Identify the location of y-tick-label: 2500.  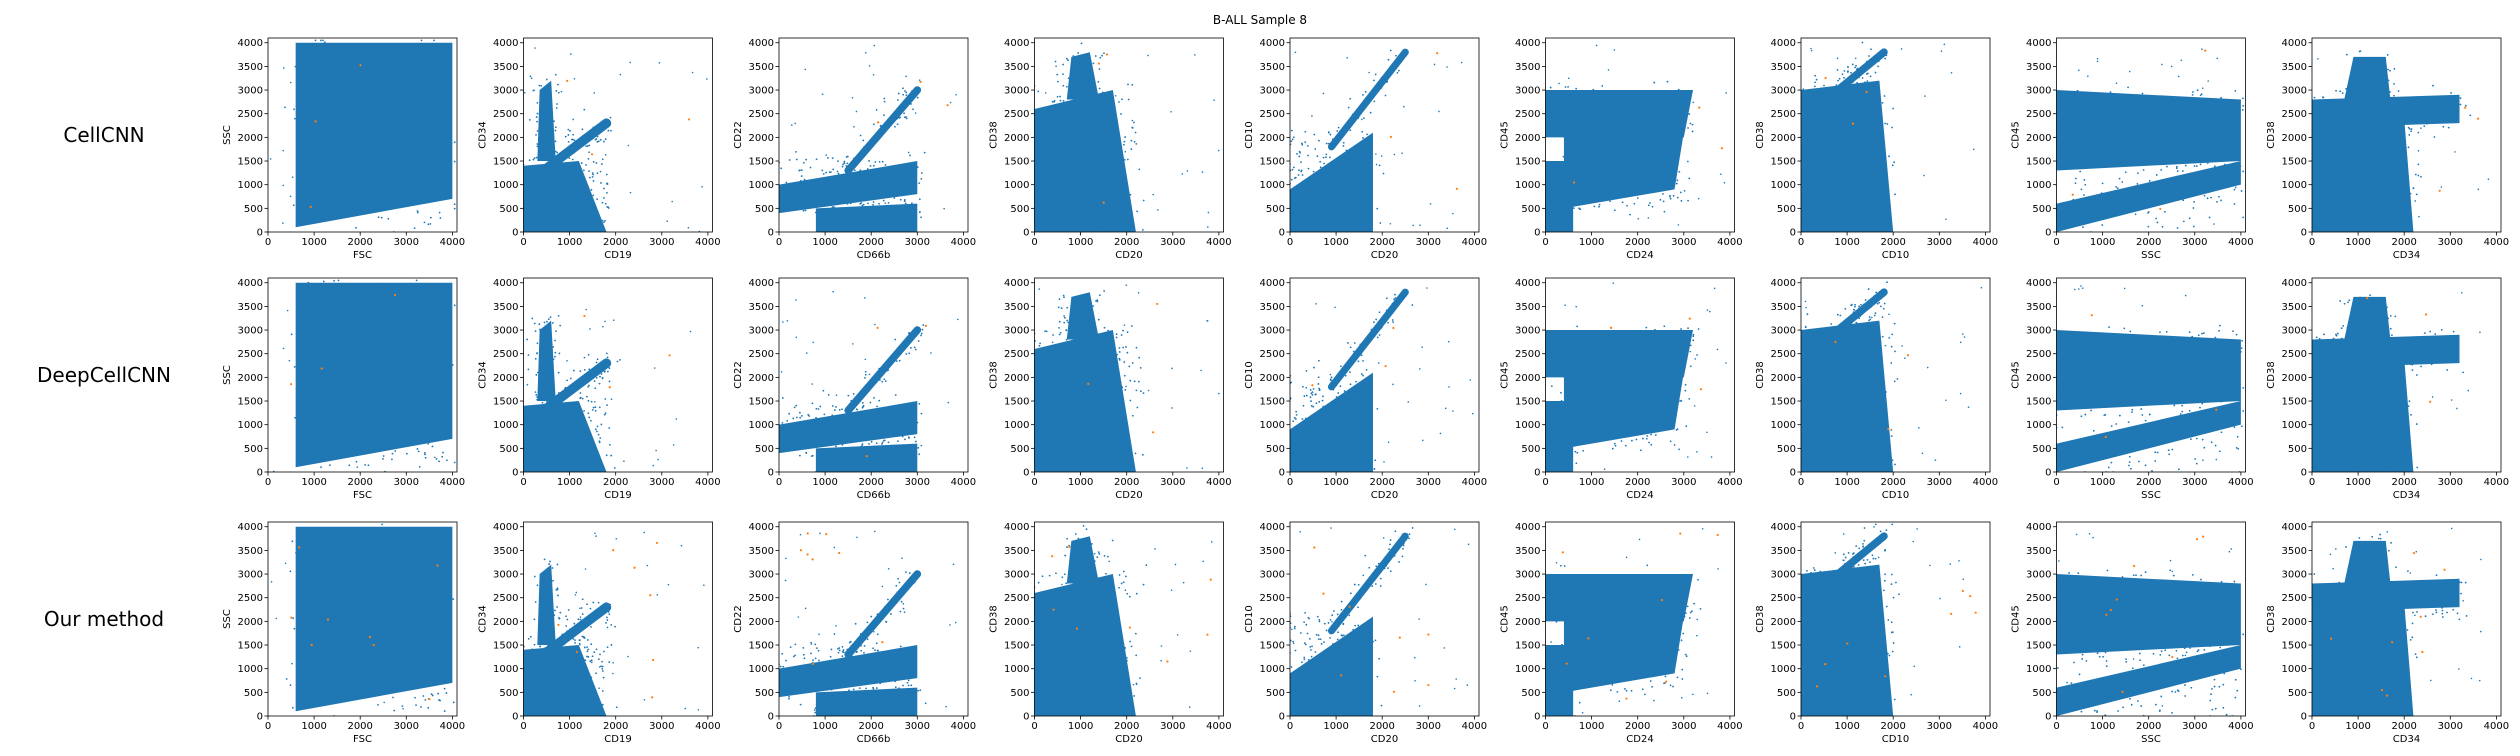
(1272, 354).